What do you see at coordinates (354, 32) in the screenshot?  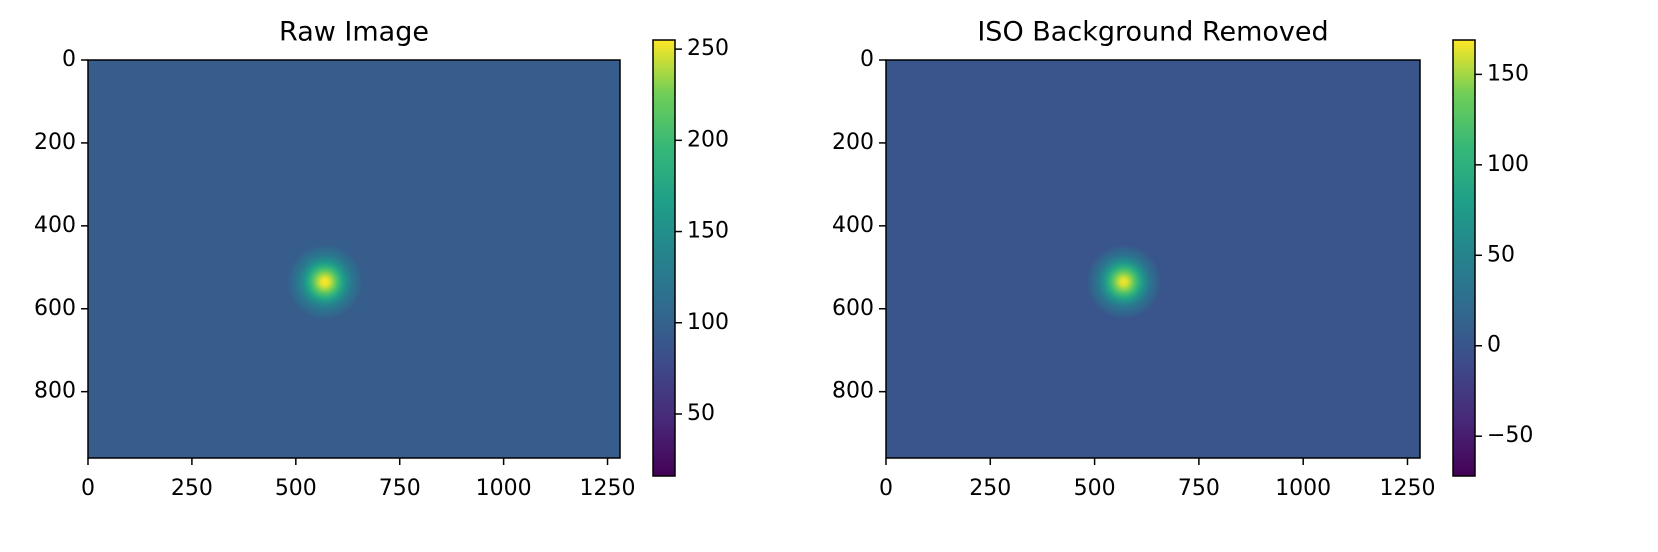 I see `chart-title: Raw Image` at bounding box center [354, 32].